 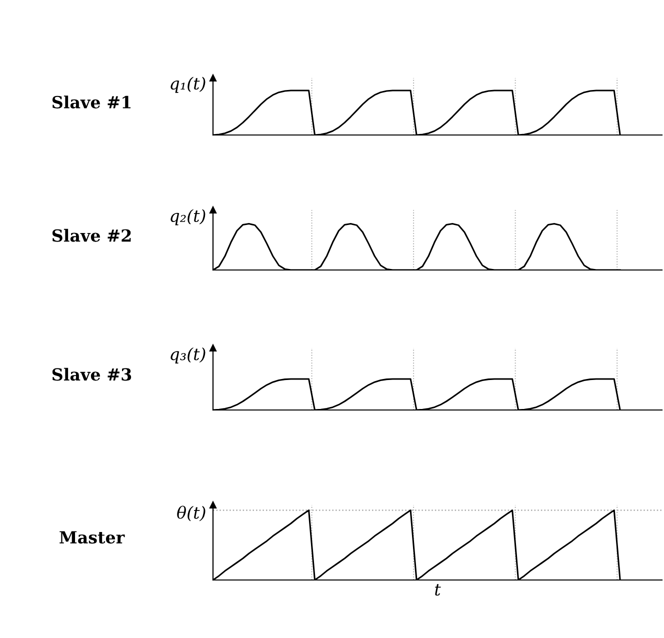 I want to click on y-axis-title: q₁(t), so click(x=188, y=84).